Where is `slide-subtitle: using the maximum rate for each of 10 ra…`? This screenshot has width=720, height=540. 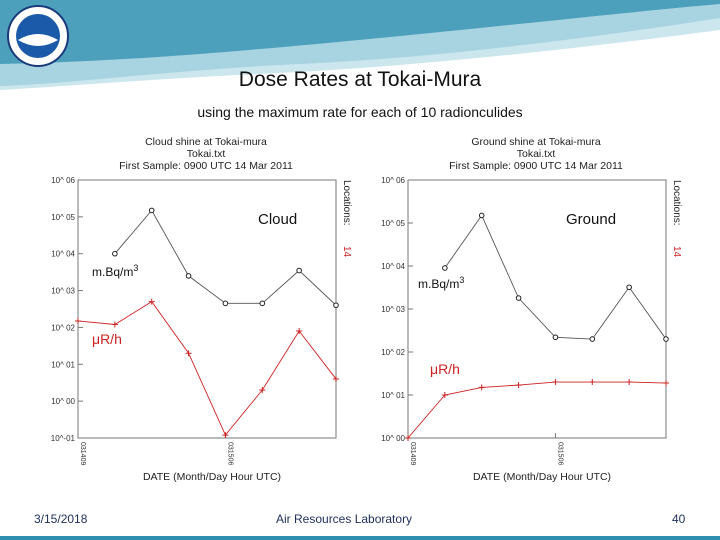
slide-subtitle: using the maximum rate for each of 10 ra… is located at coordinates (360, 112).